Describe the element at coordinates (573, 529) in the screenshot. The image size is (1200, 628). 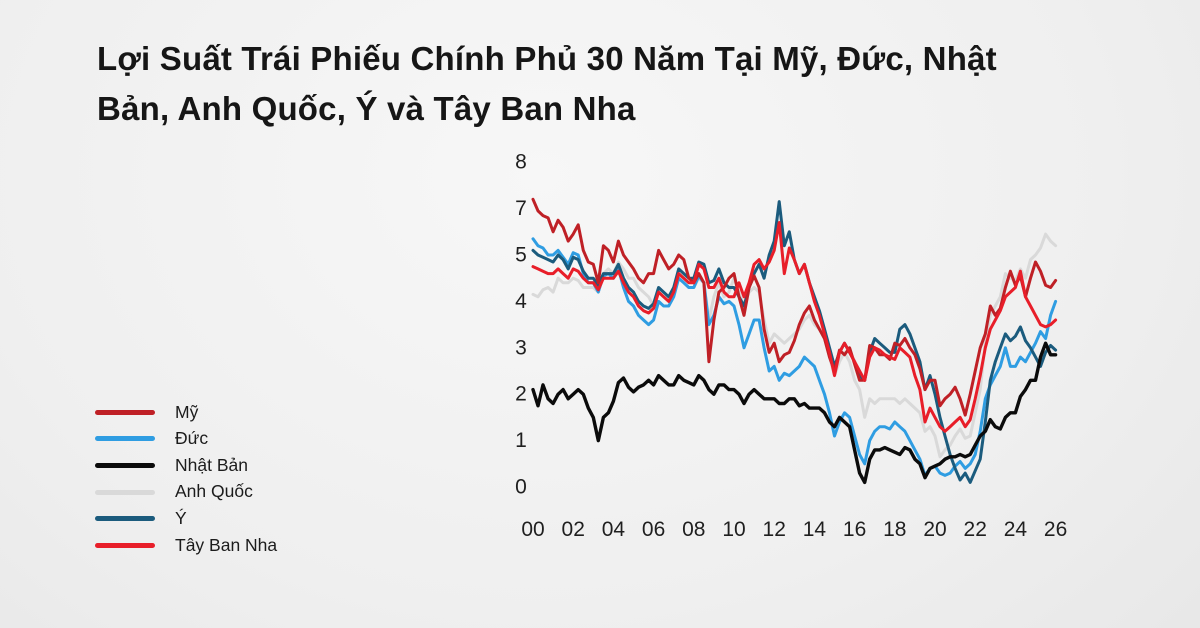
I see `x-axis-tick-label: 02` at that location.